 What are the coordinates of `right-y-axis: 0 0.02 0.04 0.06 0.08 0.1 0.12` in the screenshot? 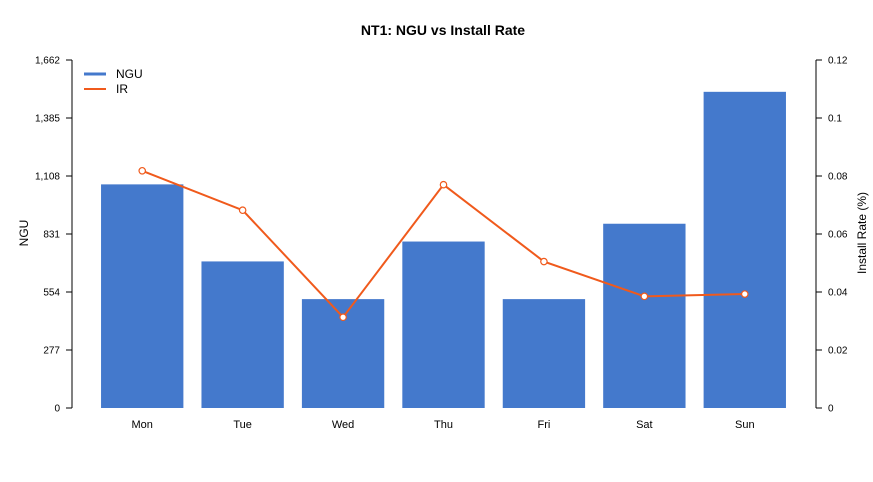 It's located at (831, 235).